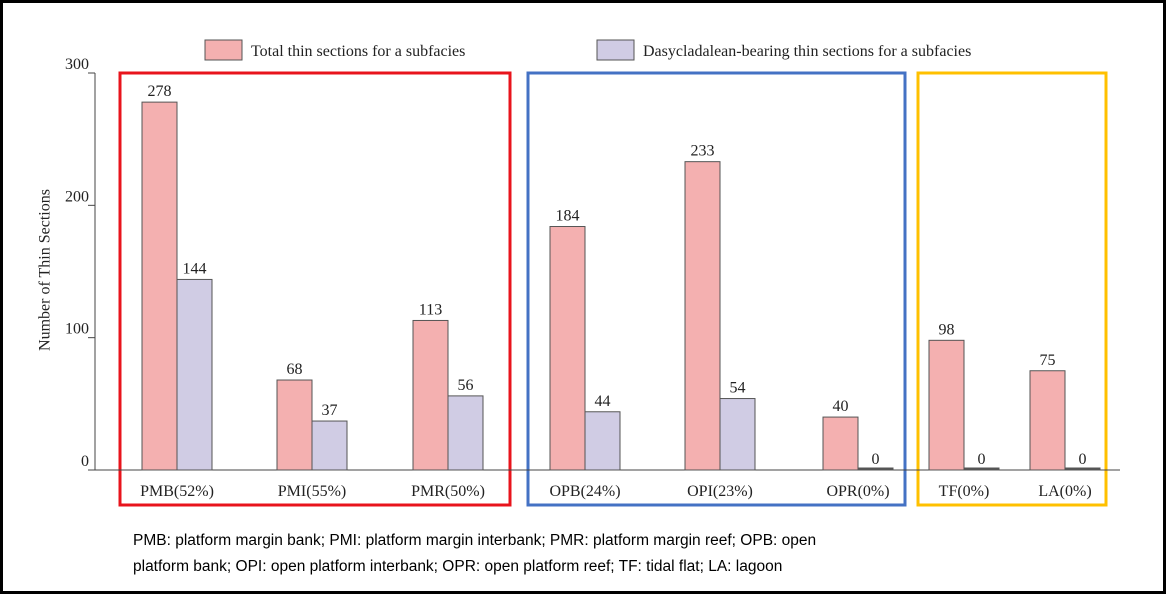 The image size is (1166, 594). Describe the element at coordinates (1064, 491) in the screenshot. I see `x-tick-label: LA(0%)` at that location.